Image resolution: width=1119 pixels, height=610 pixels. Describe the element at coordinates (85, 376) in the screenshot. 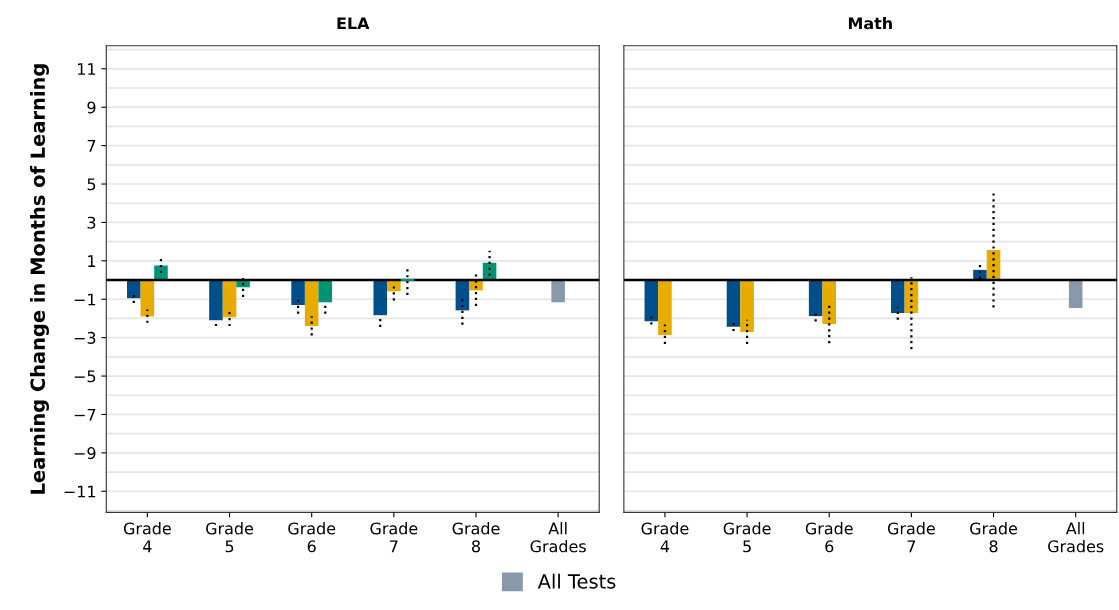

I see `y-tick-label: −5` at that location.